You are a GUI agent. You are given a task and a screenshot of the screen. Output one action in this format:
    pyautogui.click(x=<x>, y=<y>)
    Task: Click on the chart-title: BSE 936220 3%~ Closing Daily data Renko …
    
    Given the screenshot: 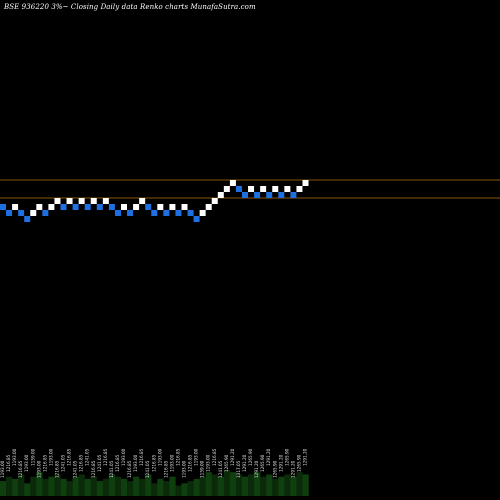 What is the action you would take?
    pyautogui.click(x=130, y=7)
    